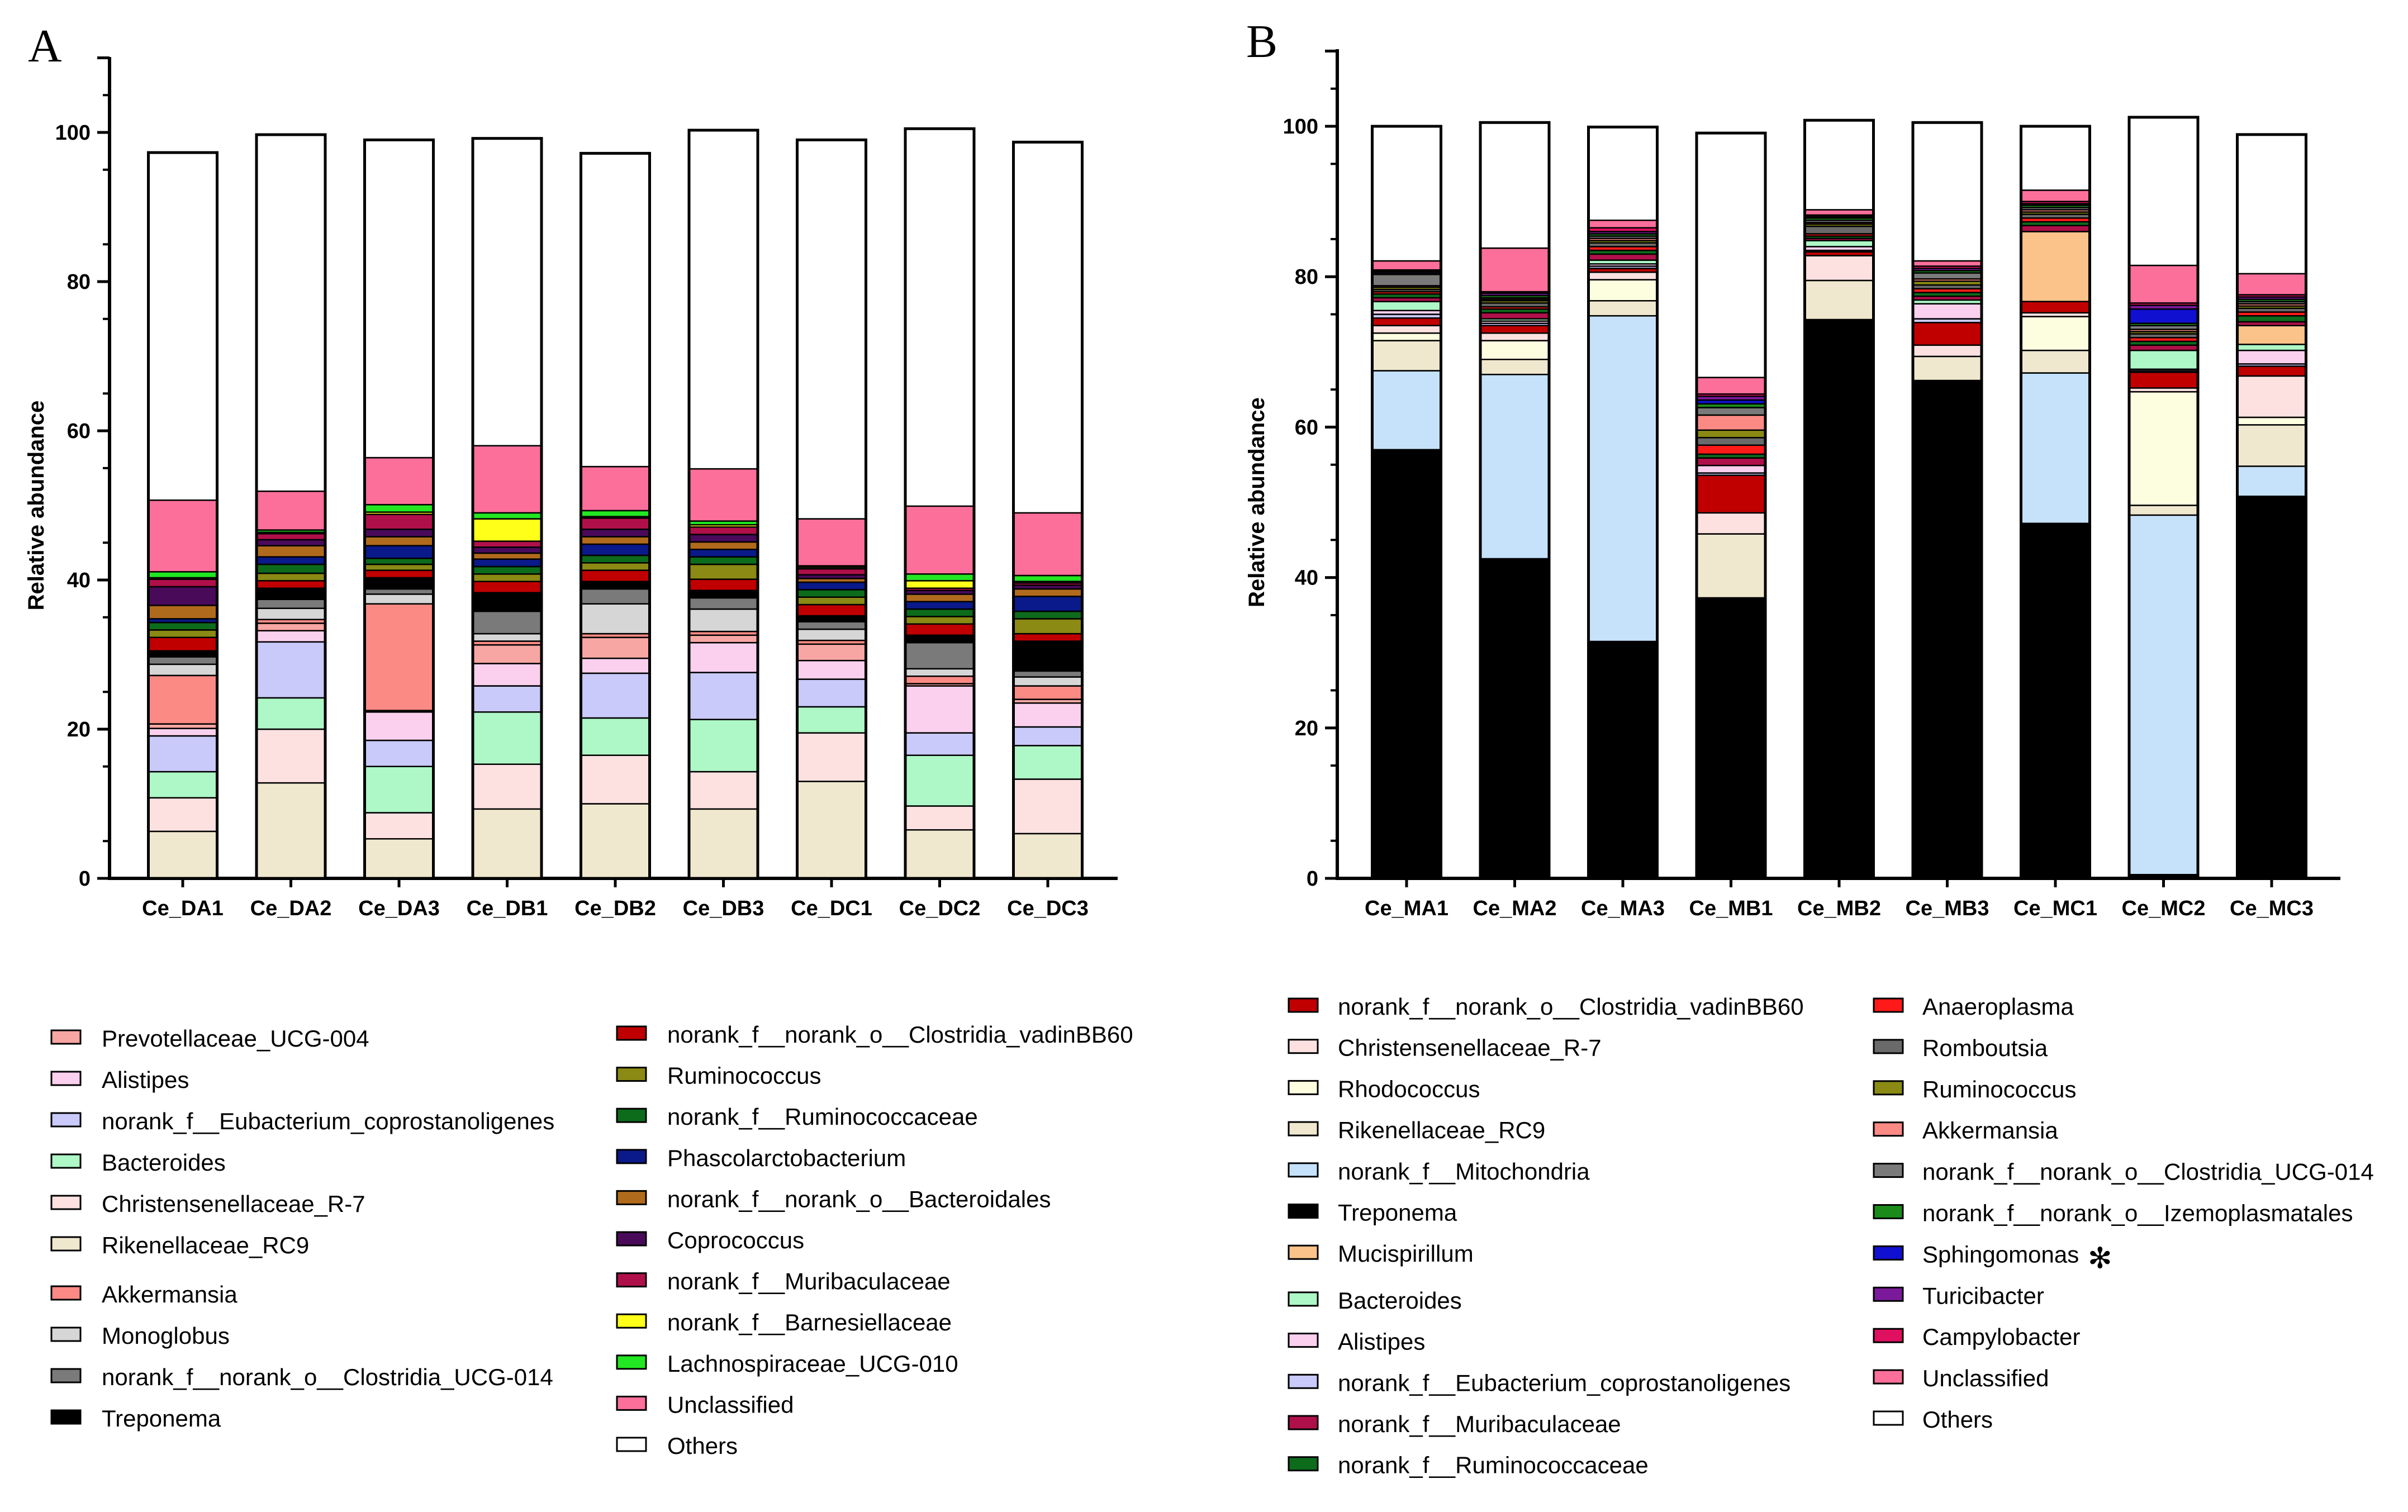 The image size is (2408, 1512). What do you see at coordinates (79, 580) in the screenshot?
I see `y-tick-label: 40` at bounding box center [79, 580].